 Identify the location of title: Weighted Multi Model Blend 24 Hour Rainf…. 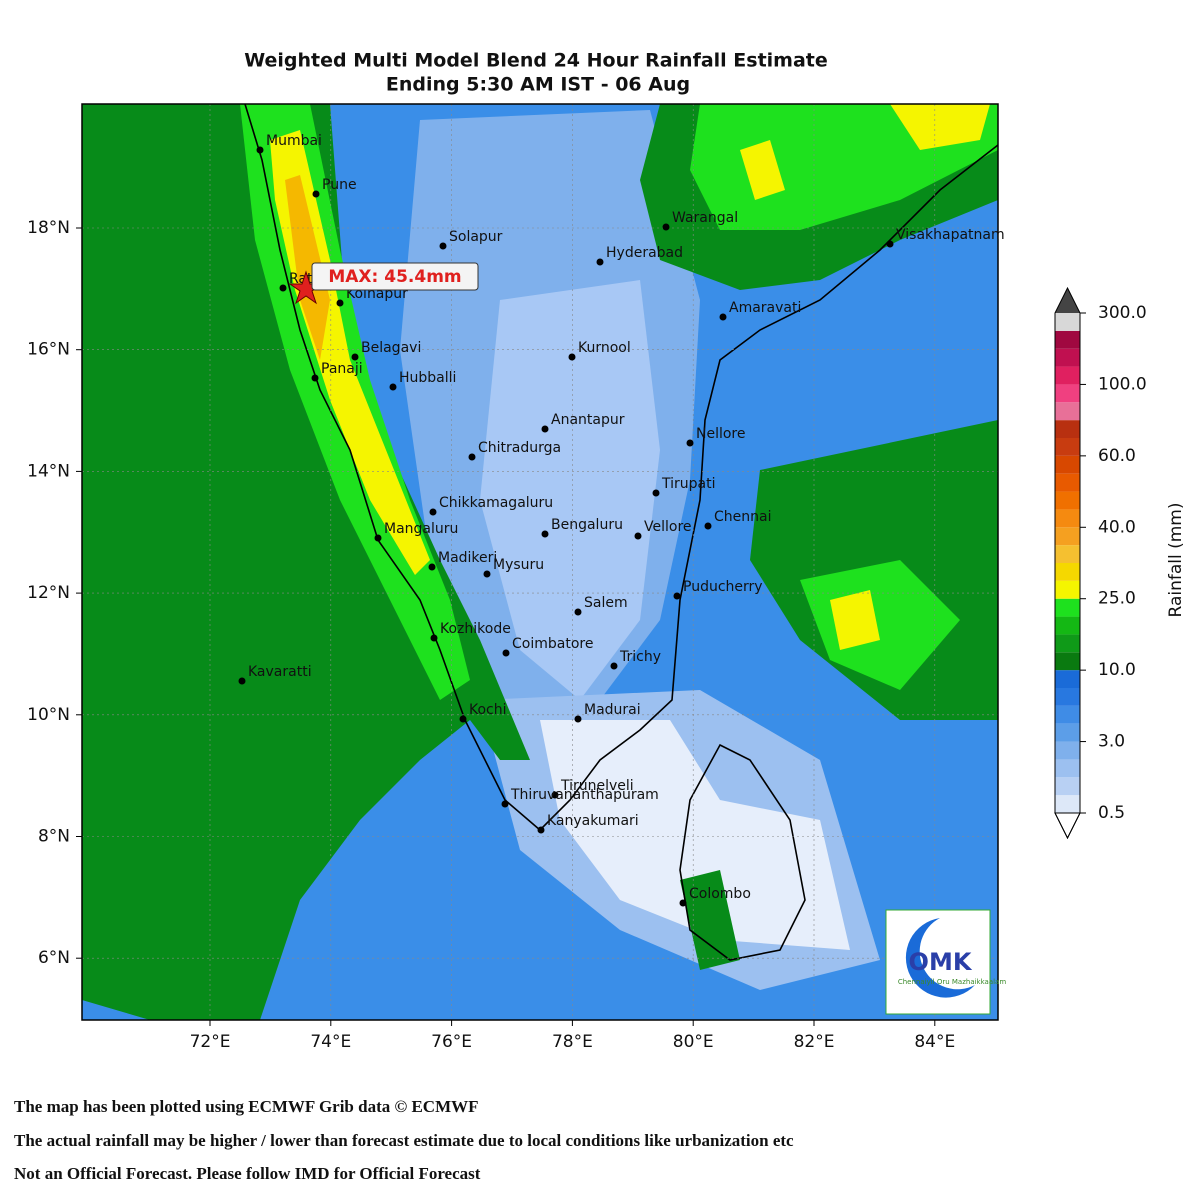
(536, 61).